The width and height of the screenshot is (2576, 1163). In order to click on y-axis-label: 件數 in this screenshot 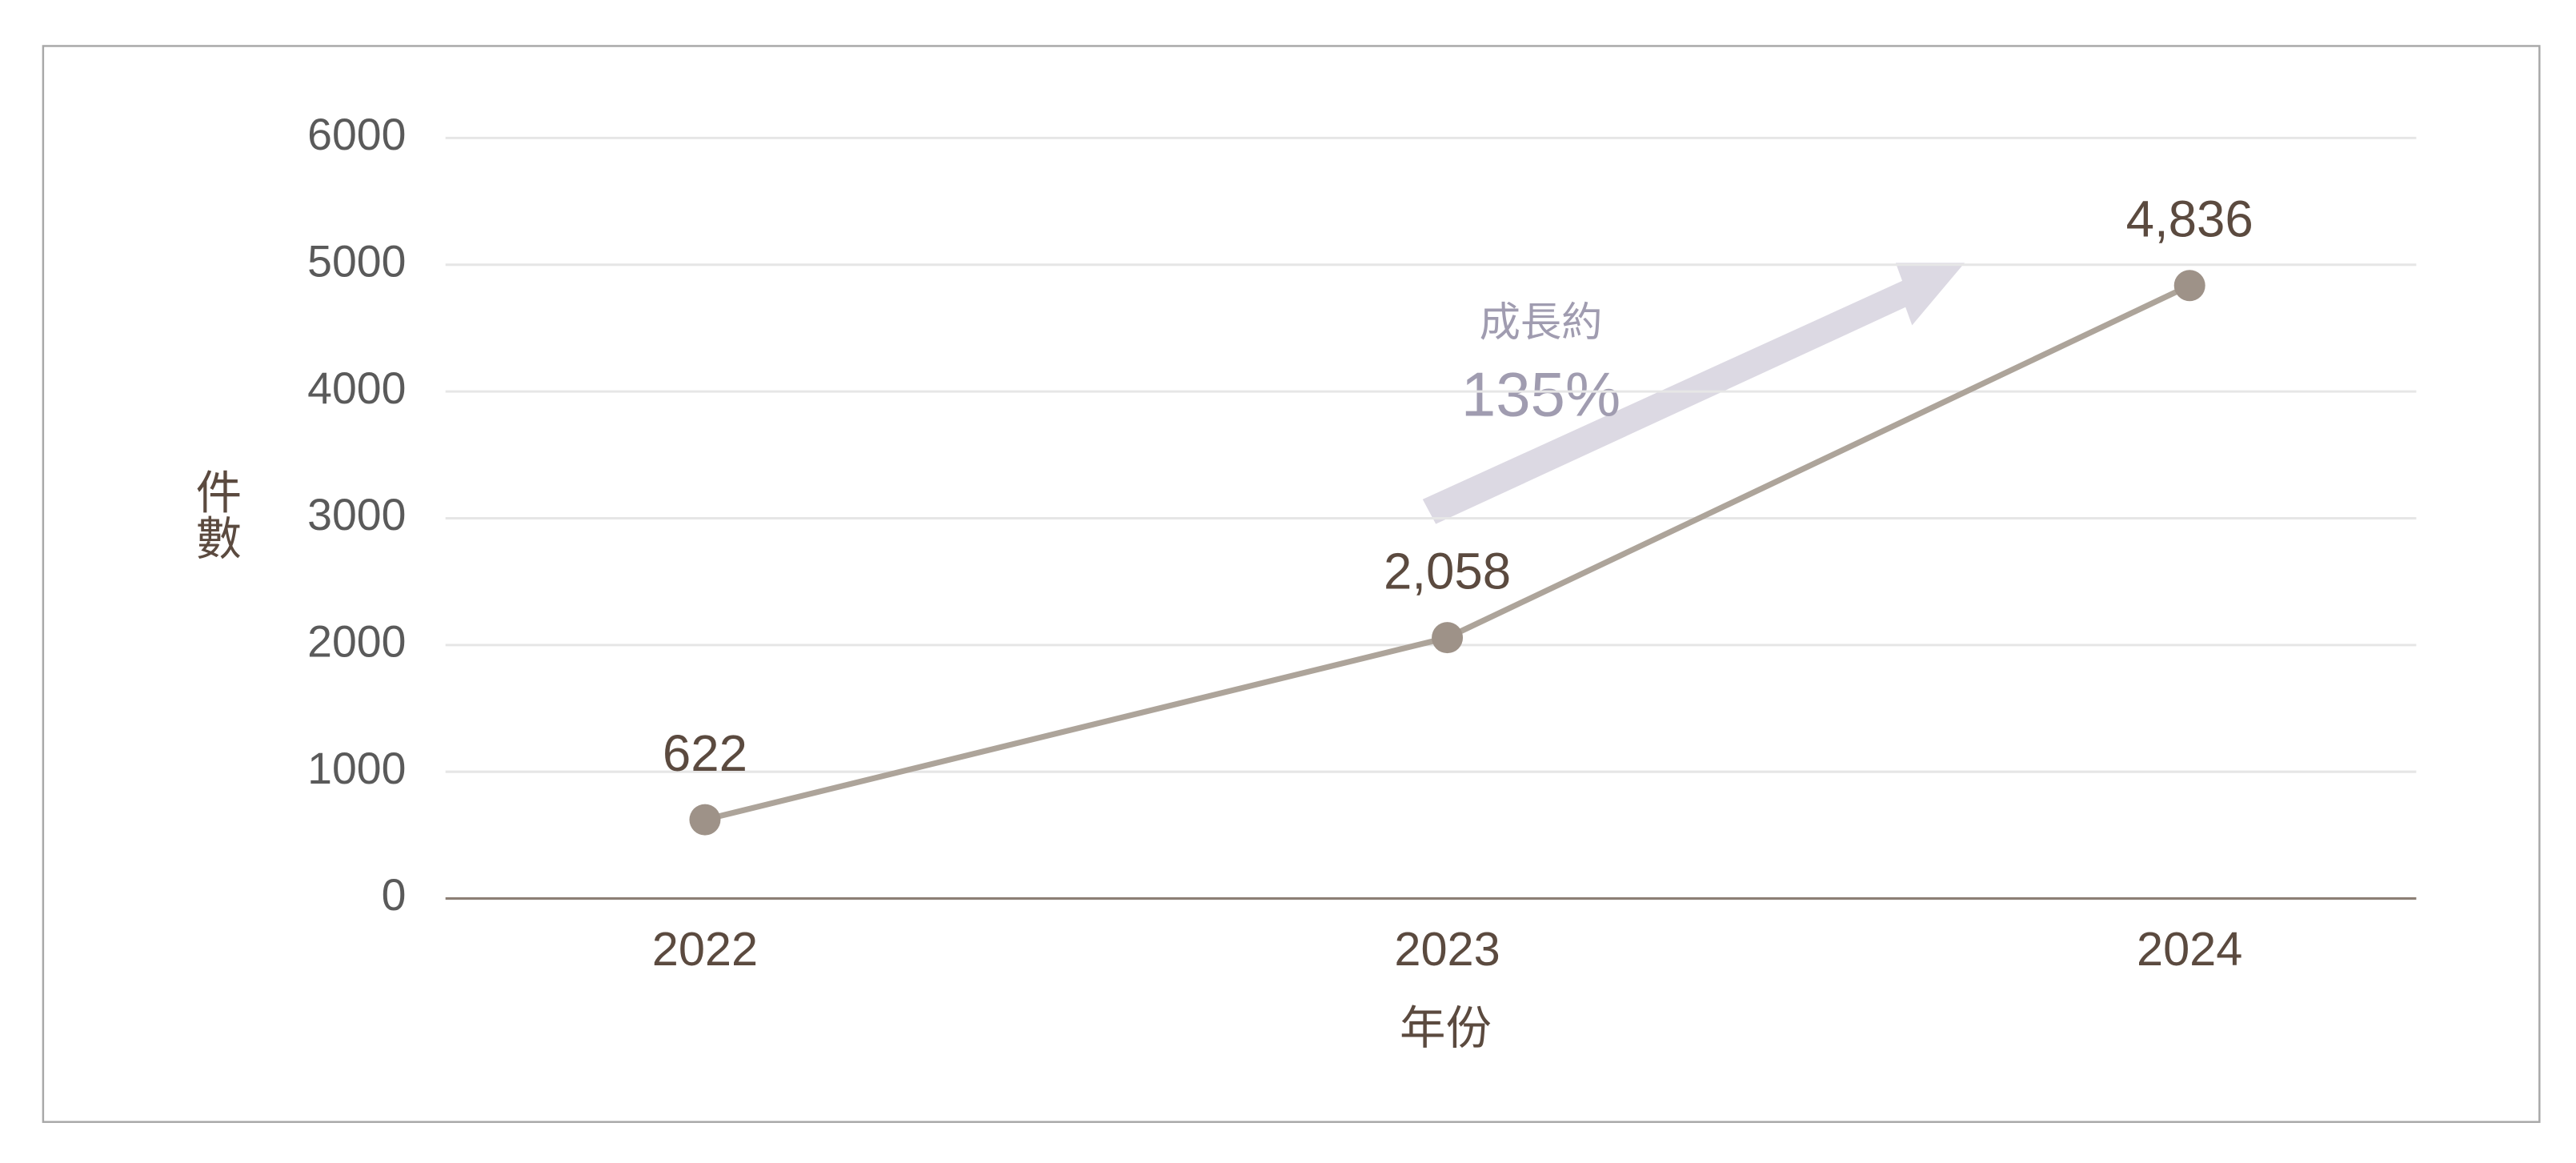, I will do `click(214, 514)`.